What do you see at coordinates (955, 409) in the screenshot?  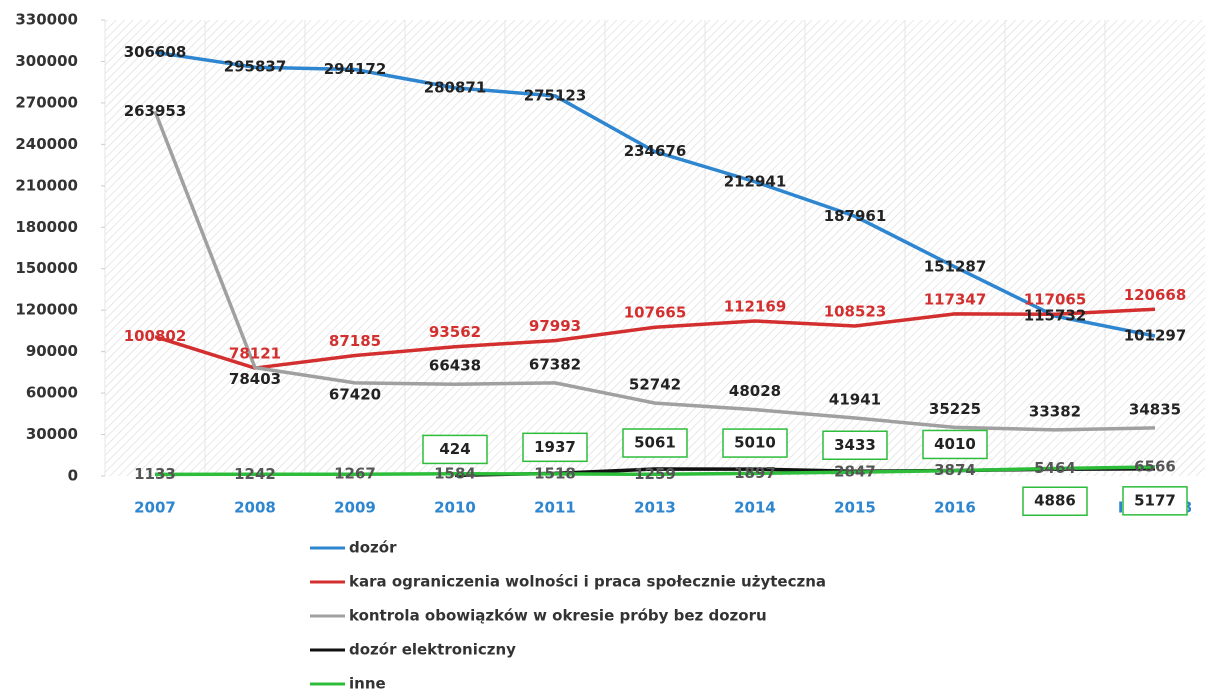 I see `data-label: 35225` at bounding box center [955, 409].